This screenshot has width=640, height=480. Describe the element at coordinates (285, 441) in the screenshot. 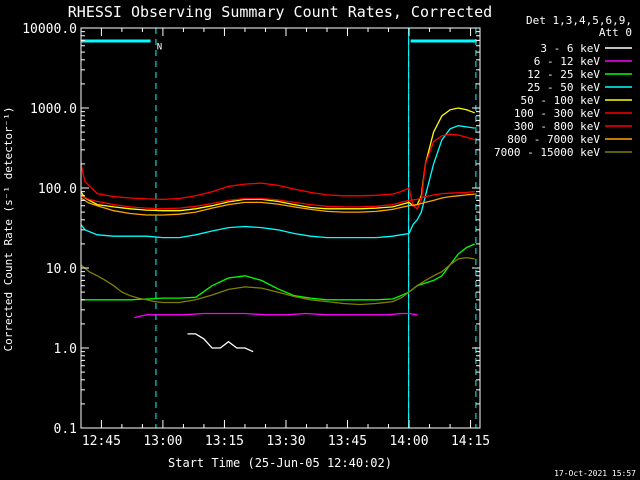

I see `x-tick-label: 13:30` at that location.